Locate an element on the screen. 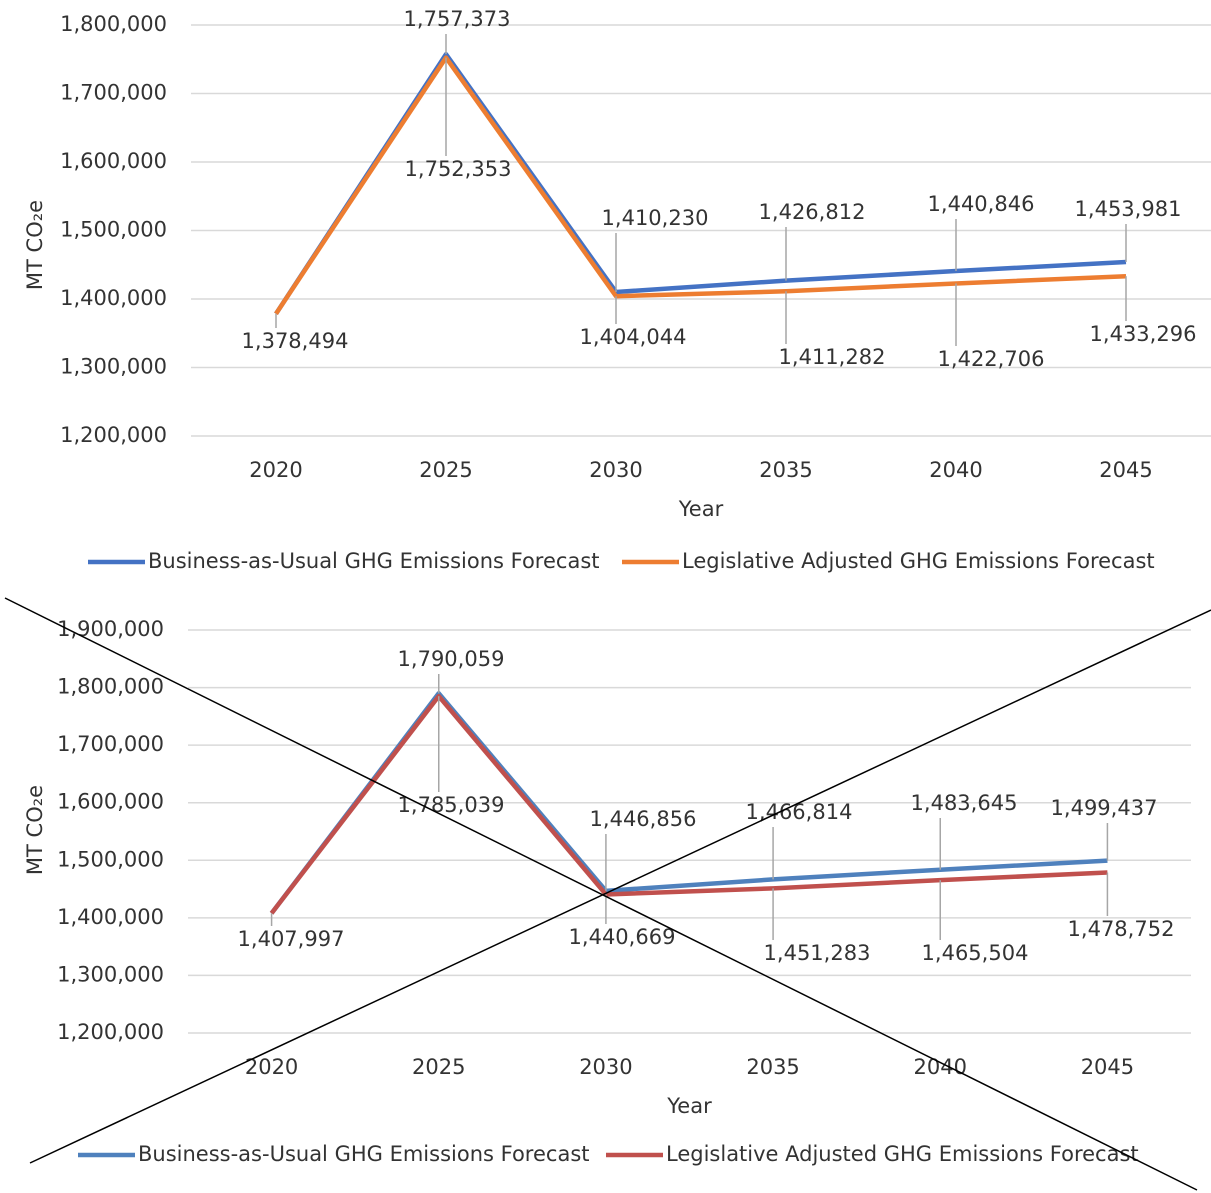 The width and height of the screenshot is (1211, 1193). data-label: 1,440,846 is located at coordinates (981, 204).